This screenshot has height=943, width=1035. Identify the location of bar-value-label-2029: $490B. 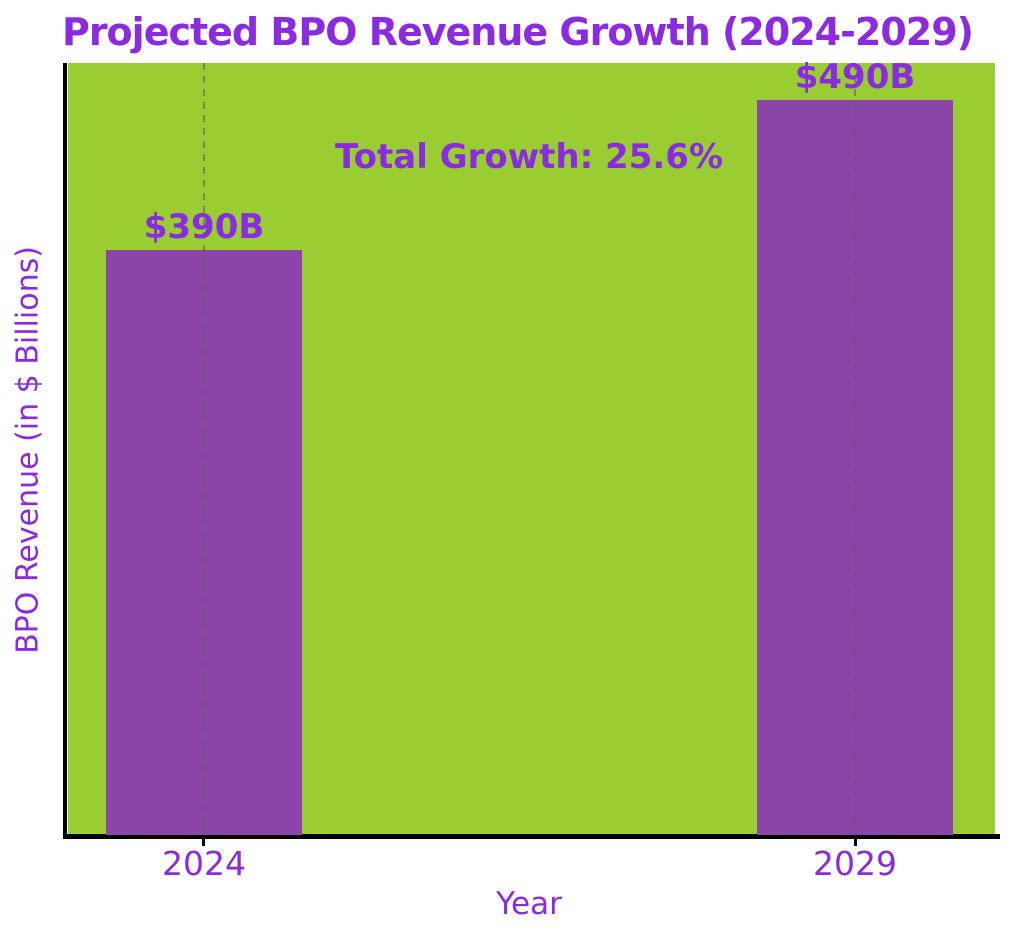
(855, 77).